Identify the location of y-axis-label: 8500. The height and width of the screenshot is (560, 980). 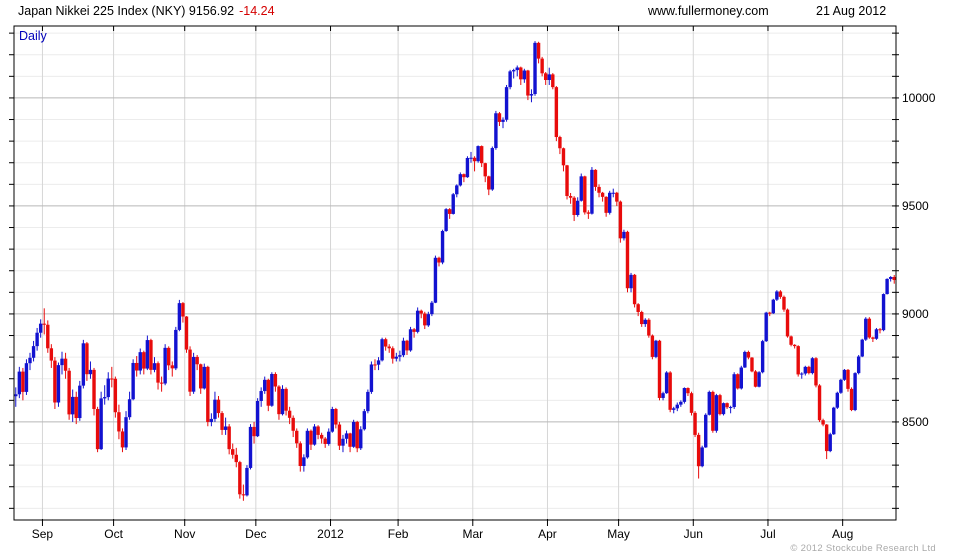
(915, 421).